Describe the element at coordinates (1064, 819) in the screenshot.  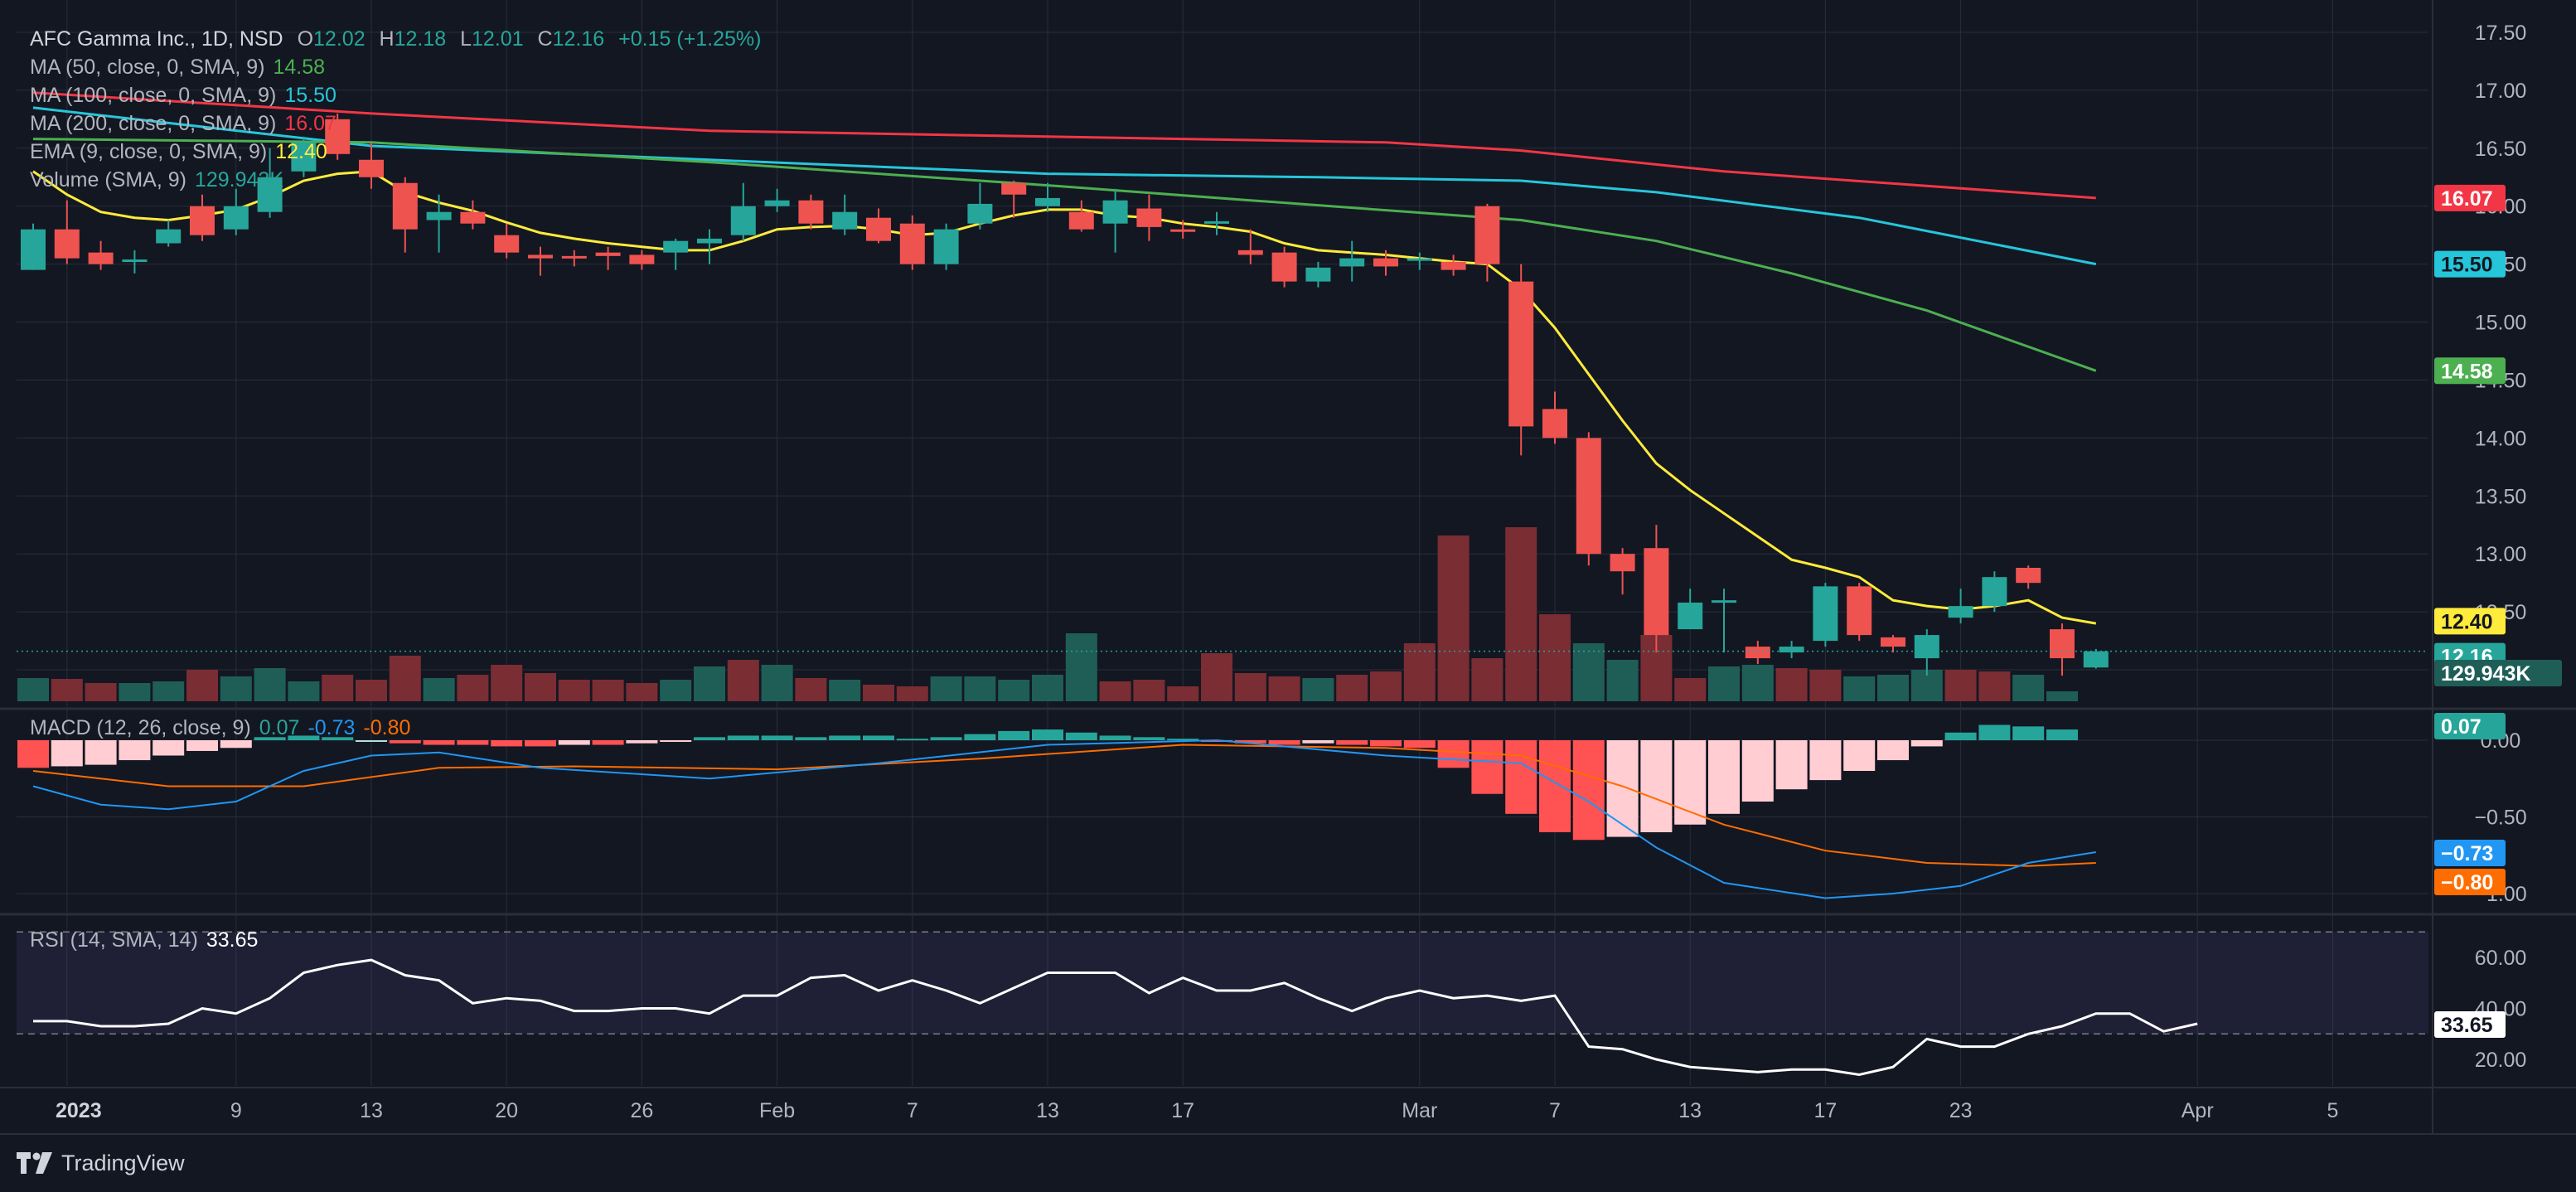
I see `macd-line` at that location.